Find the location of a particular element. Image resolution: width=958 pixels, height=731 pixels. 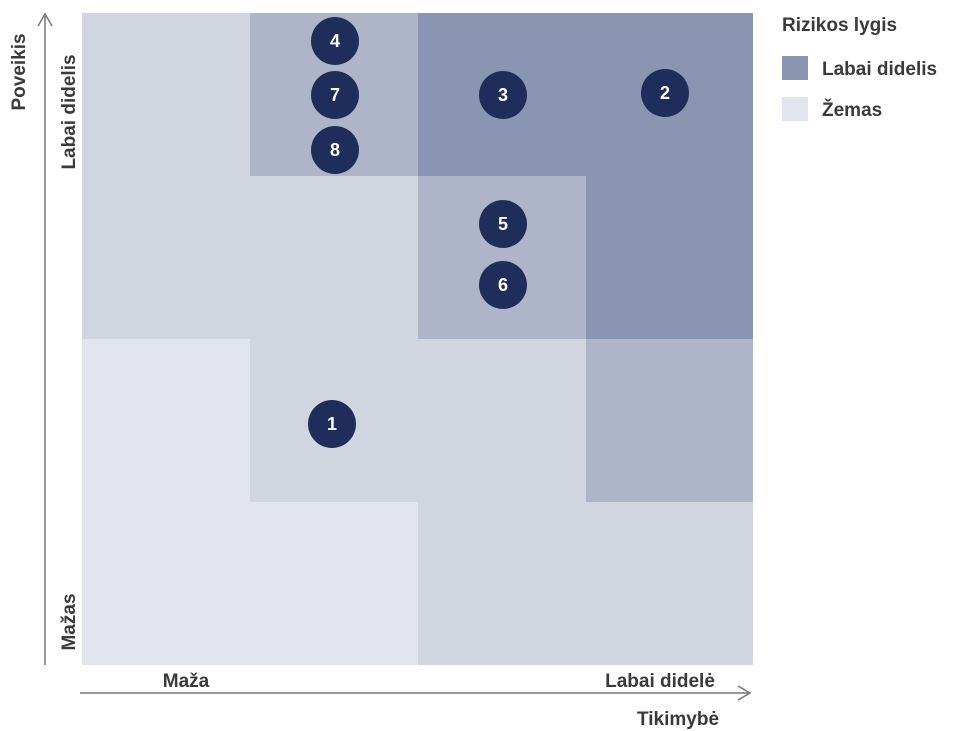

legend-title: Rizikos lygis is located at coordinates (839, 25).